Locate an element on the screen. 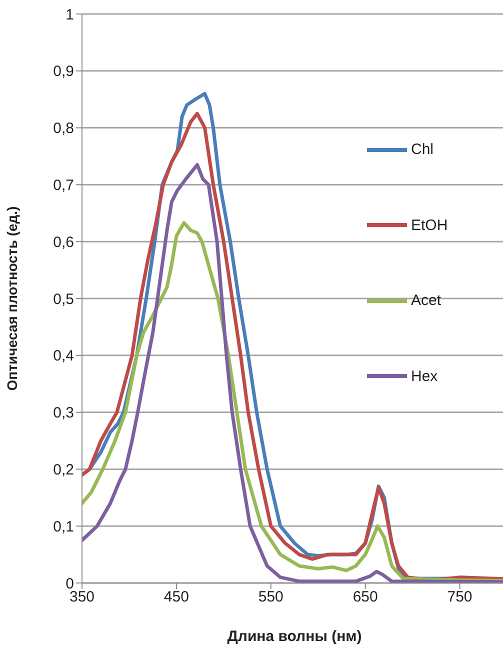 The image size is (503, 655). y-tick-label: 1 is located at coordinates (70, 15).